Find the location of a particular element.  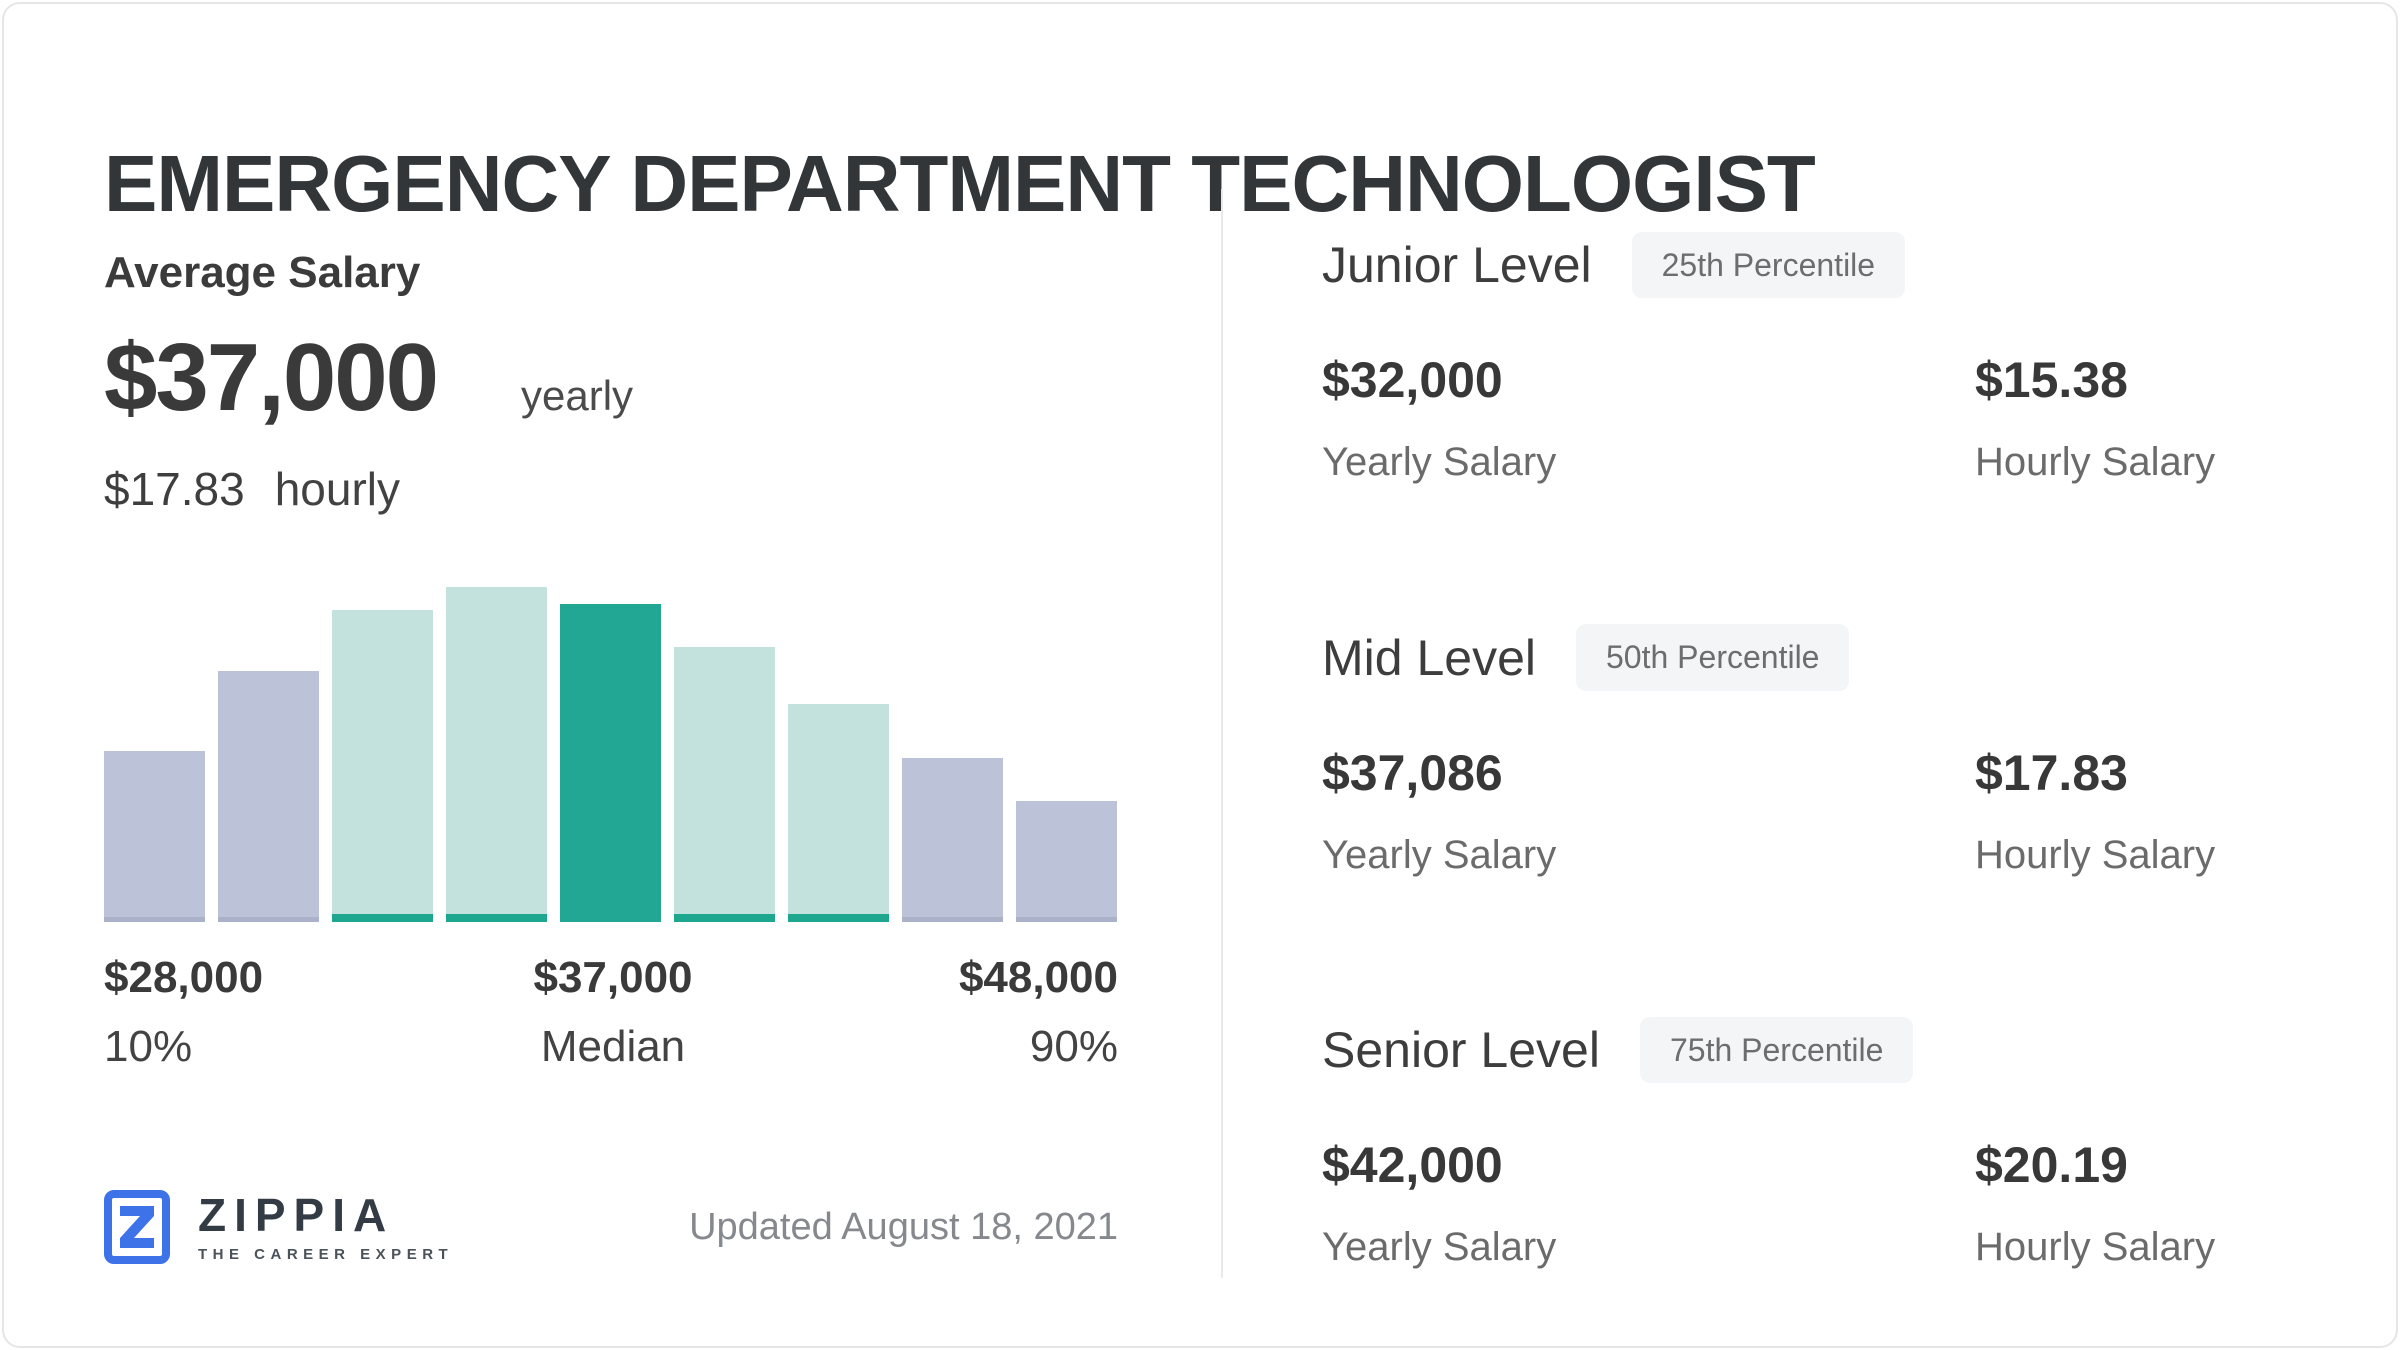

axis-right-group: $48,000 90% is located at coordinates (1038, 1013).